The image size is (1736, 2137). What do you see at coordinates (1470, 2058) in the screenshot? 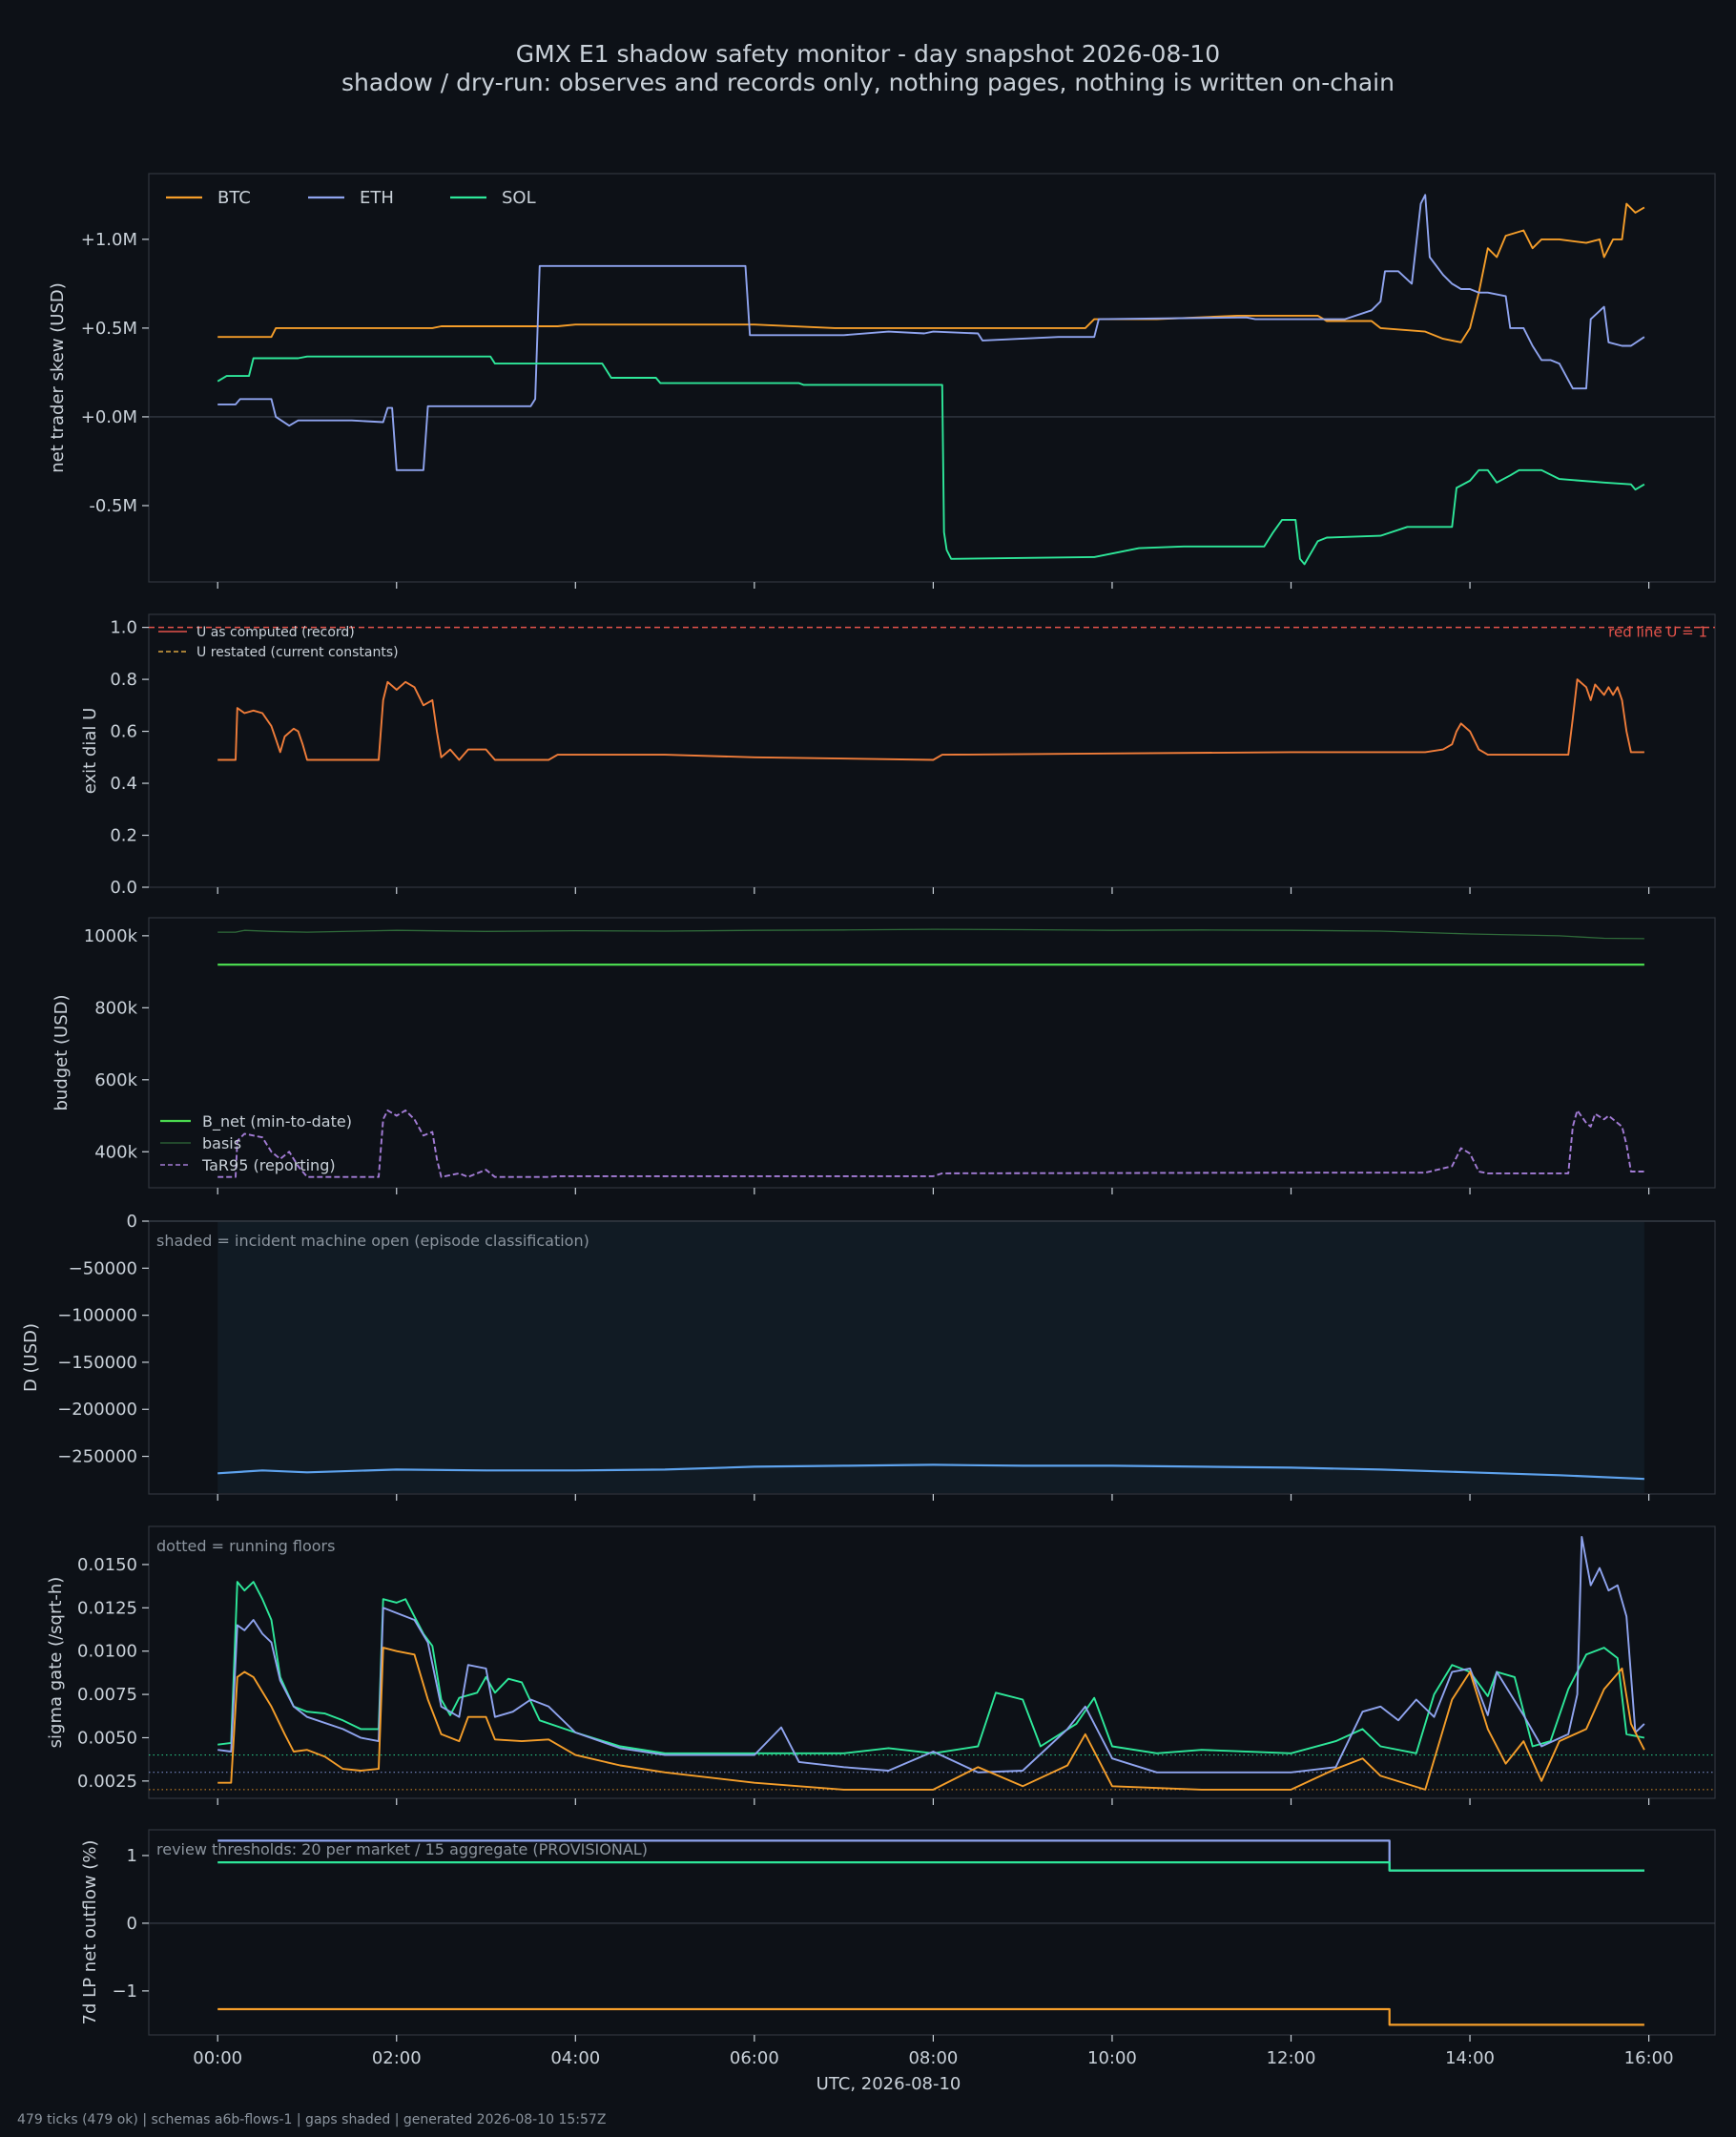
I see `x-tick-label: 14:00` at bounding box center [1470, 2058].